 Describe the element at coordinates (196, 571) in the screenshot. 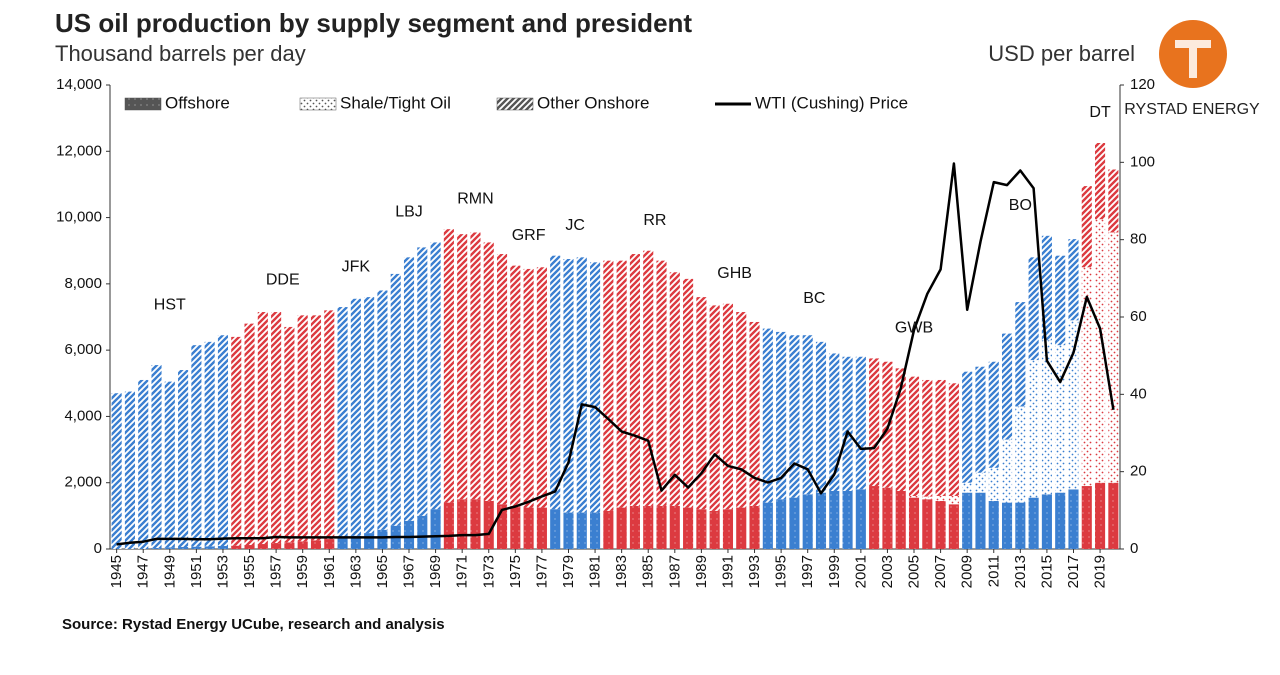

I see `x-tick-label: 1951` at that location.